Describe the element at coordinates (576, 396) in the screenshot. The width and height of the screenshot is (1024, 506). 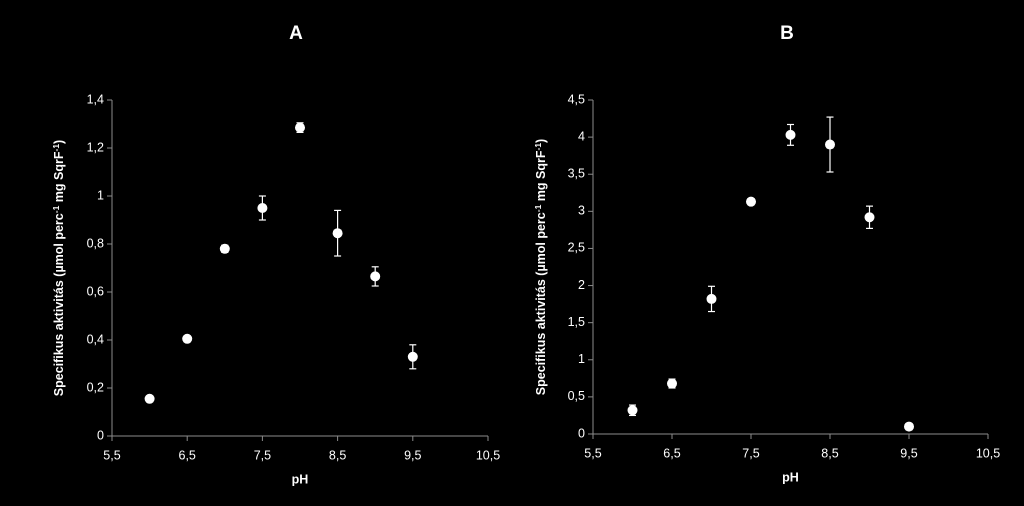
I see `chart-b-y-tick-label: 0,5` at that location.